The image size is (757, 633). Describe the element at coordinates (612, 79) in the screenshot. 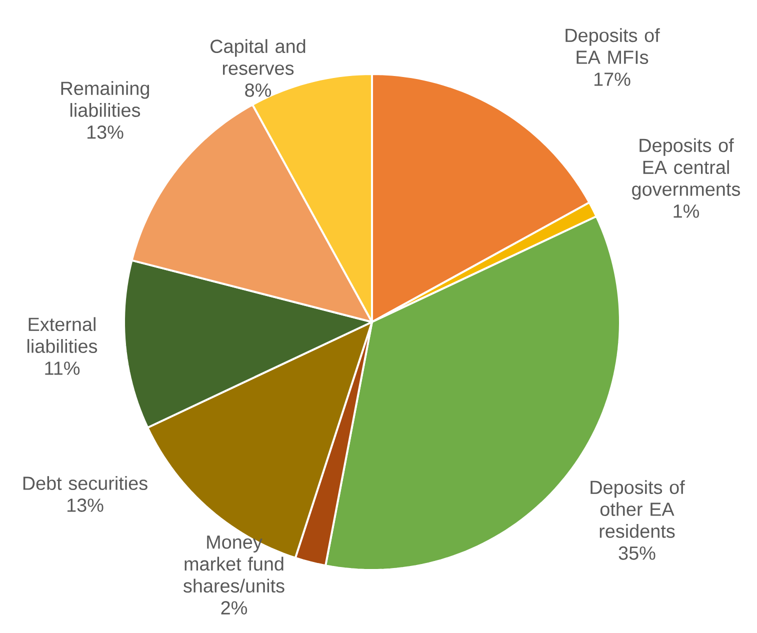

I see `data-label: 17%` at that location.